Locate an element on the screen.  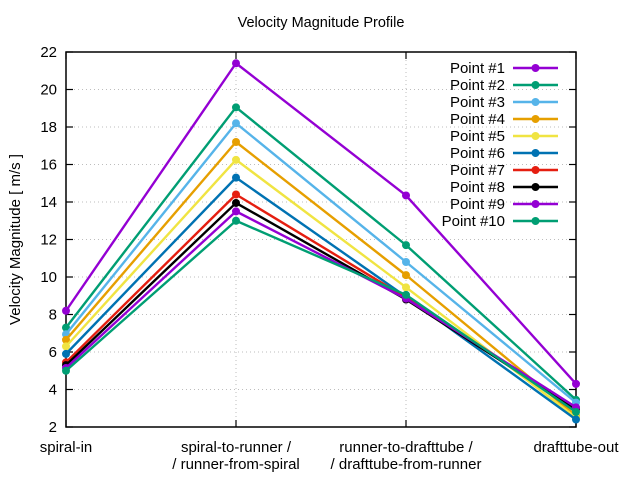
legend-item-9: Point #9 is located at coordinates (504, 204).